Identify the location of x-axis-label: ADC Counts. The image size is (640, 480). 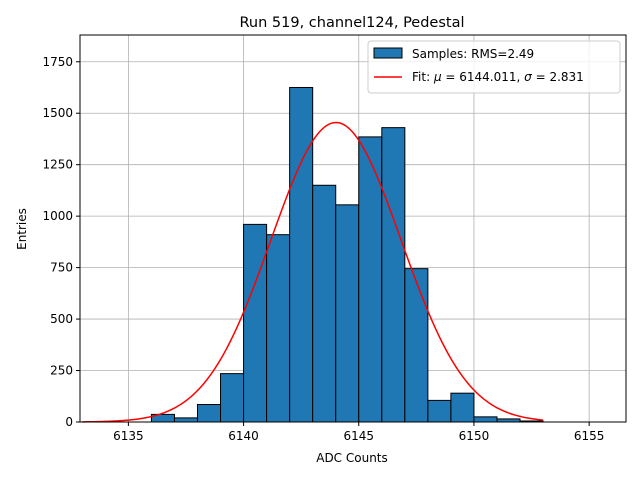
(352, 458).